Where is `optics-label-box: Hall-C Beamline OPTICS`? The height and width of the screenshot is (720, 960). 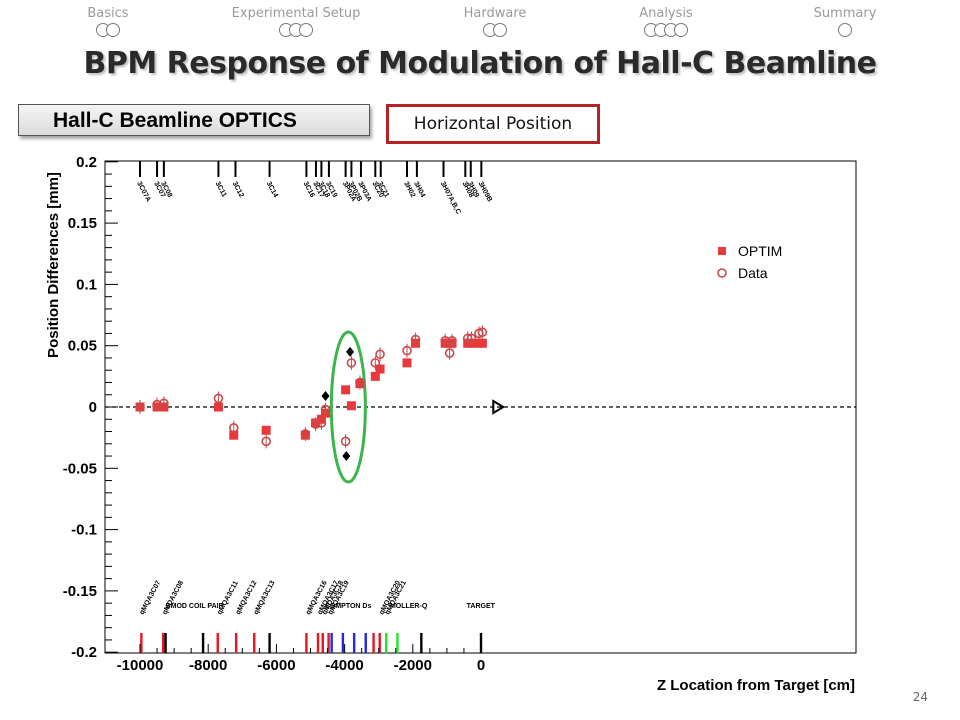
optics-label-box: Hall-C Beamline OPTICS is located at coordinates (194, 120).